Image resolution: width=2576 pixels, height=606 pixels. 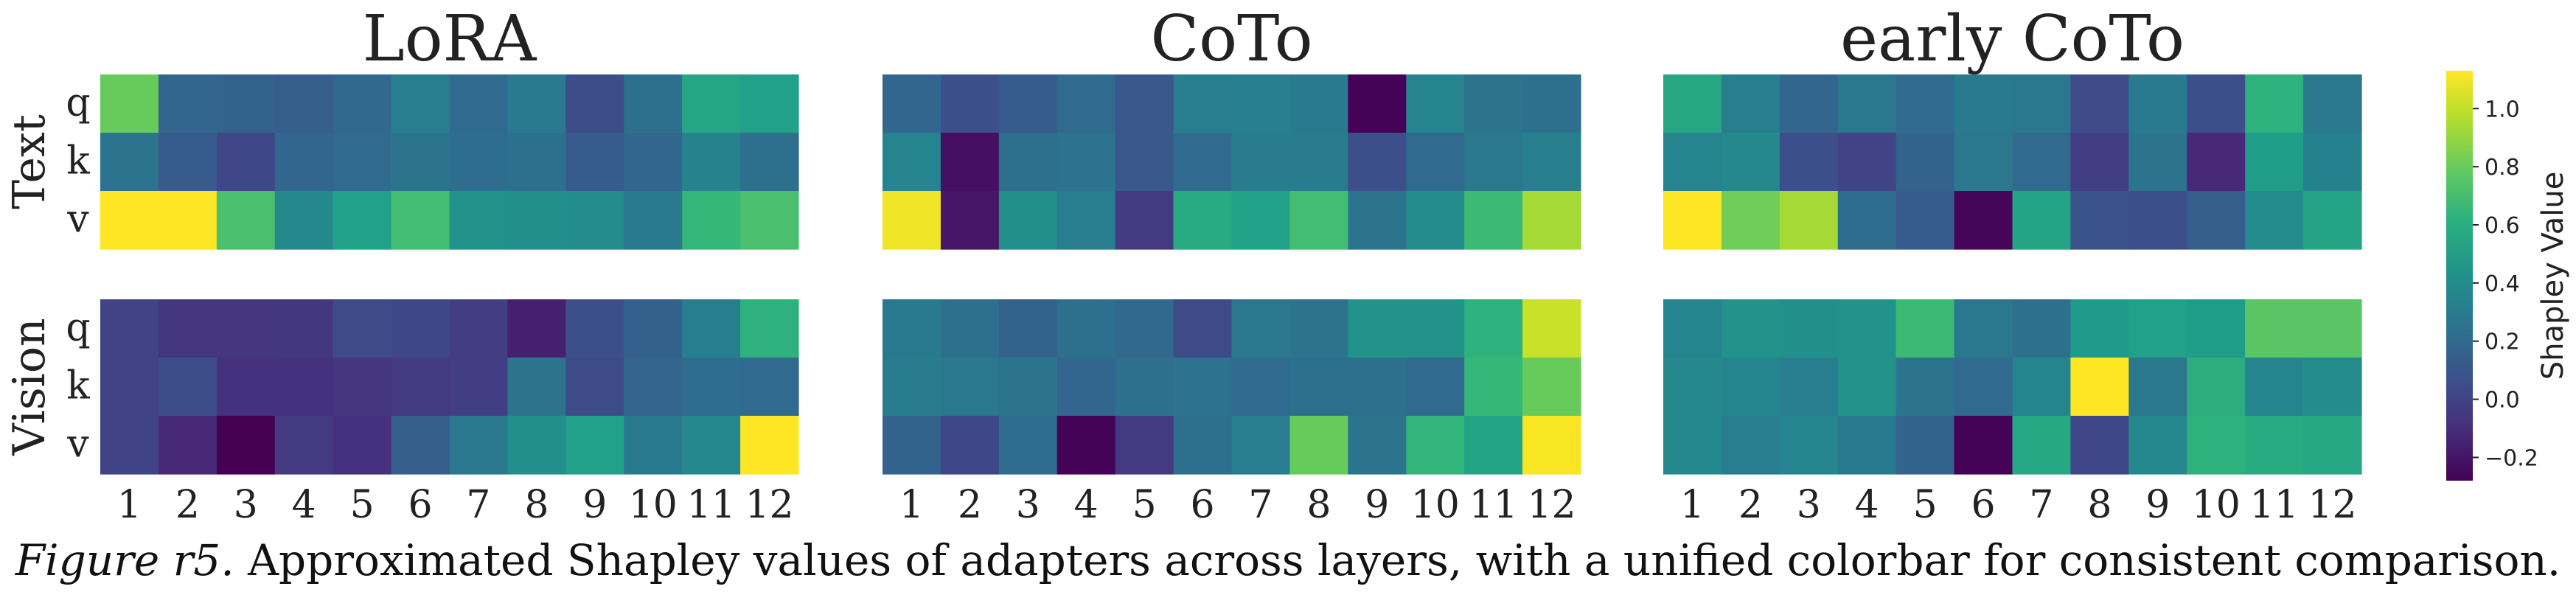 What do you see at coordinates (188, 505) in the screenshot?
I see `x-tick-lora-2: 2` at bounding box center [188, 505].